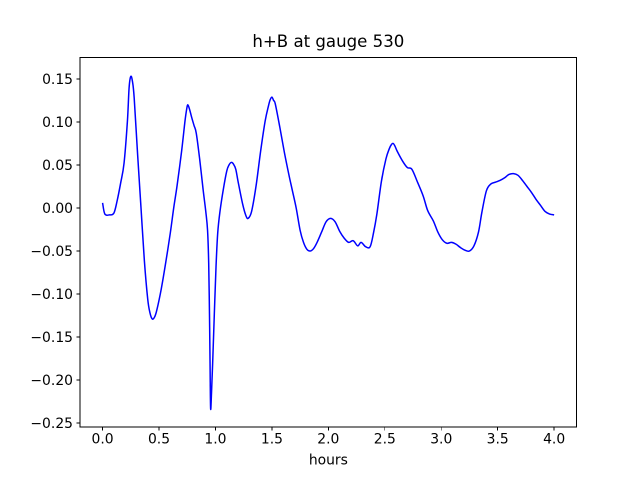 The height and width of the screenshot is (480, 640). Describe the element at coordinates (554, 439) in the screenshot. I see `x-tick-label: 4.0` at that location.